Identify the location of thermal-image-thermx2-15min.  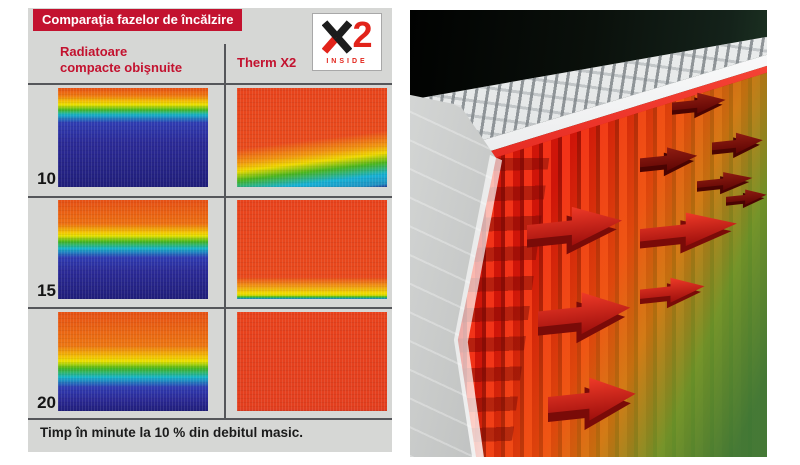
(312, 249).